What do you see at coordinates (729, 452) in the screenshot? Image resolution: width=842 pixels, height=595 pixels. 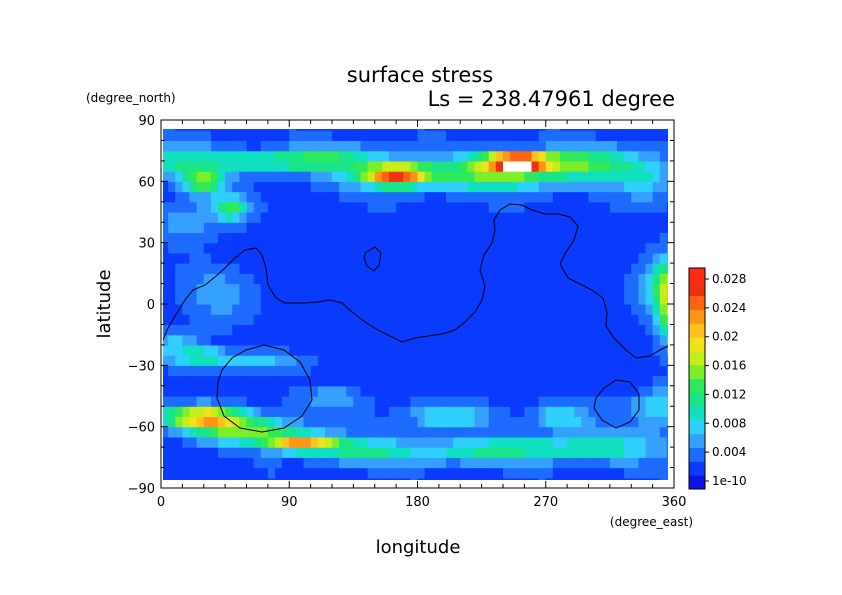 I see `colorbar-label: 0.004` at bounding box center [729, 452].